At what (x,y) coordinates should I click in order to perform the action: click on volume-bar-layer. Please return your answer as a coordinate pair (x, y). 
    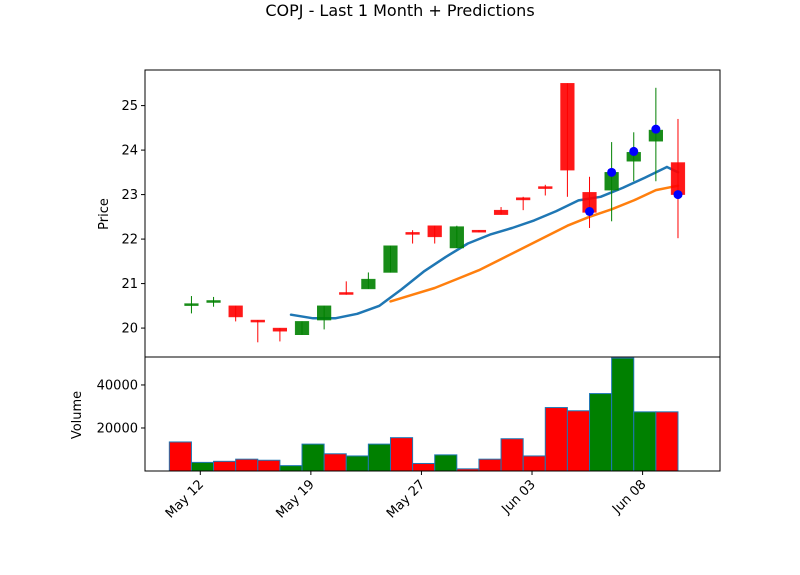
    Looking at the image, I should click on (423, 414).